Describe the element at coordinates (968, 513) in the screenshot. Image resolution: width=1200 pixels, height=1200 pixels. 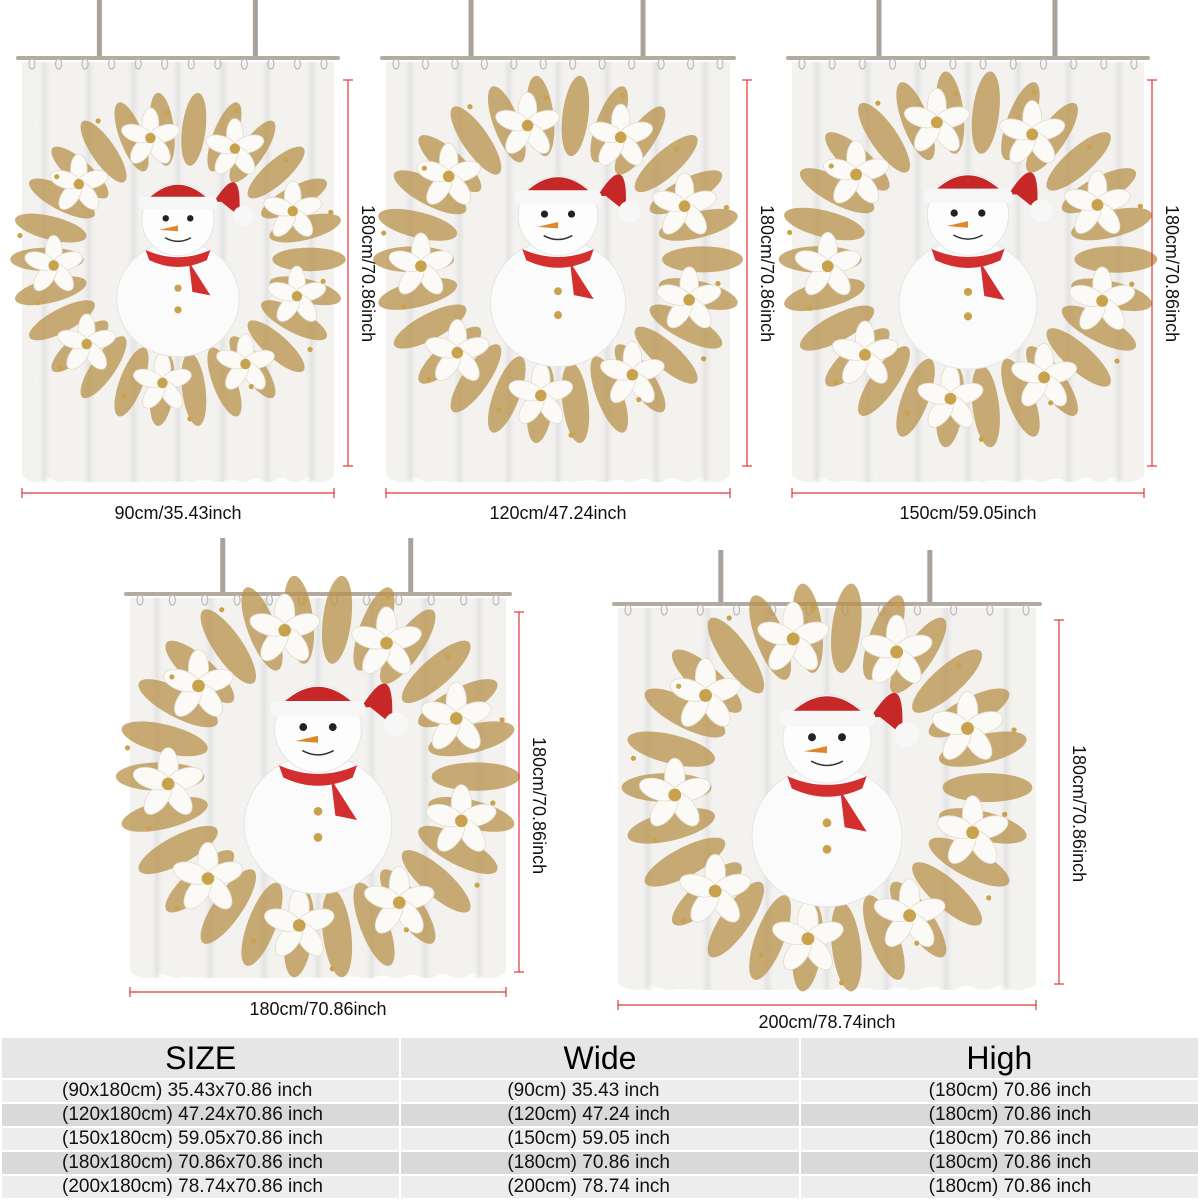
I see `width-label: 150cm/59.05inch` at that location.